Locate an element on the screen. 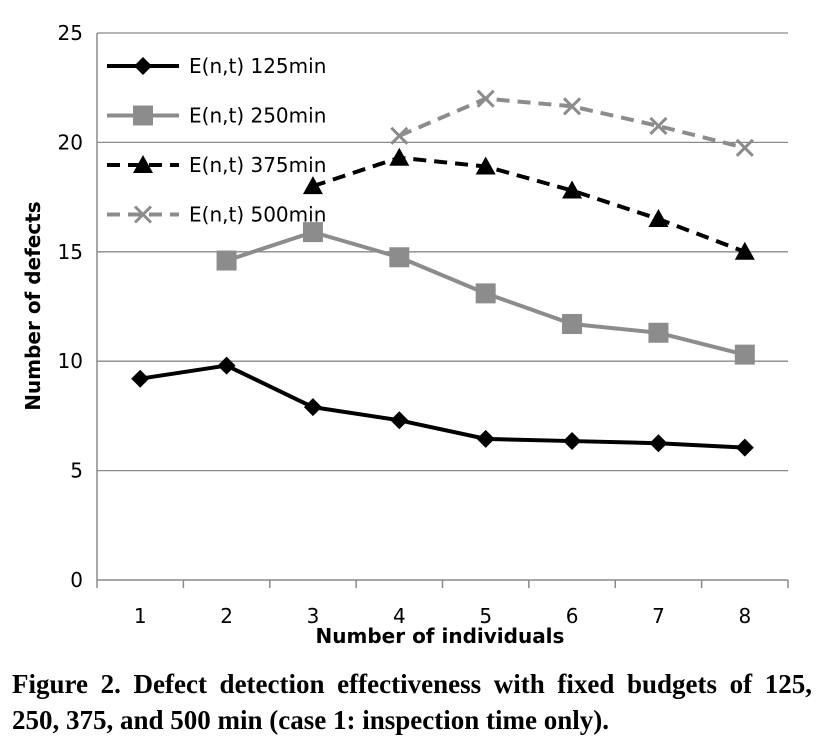  y-tick-label: 15 is located at coordinates (70, 252).